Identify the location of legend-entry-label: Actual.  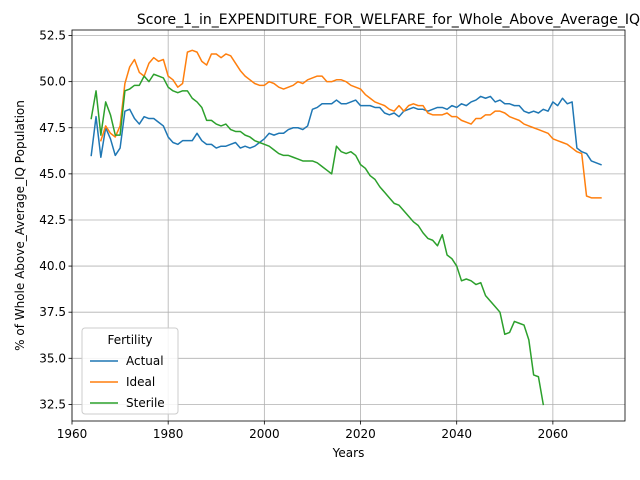
(145, 361).